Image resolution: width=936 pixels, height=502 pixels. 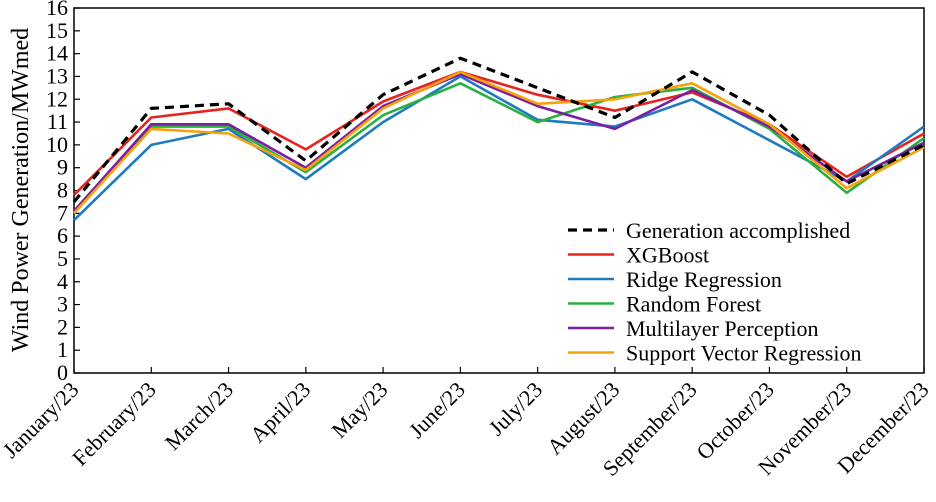 What do you see at coordinates (667, 255) in the screenshot?
I see `legend-label: XGBoost` at bounding box center [667, 255].